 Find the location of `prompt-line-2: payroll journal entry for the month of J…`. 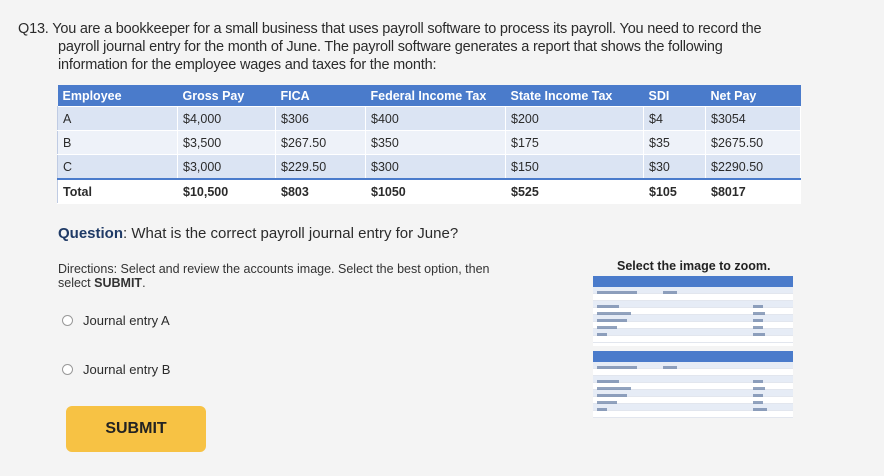

prompt-line-2: payroll journal entry for the month of J… is located at coordinates (390, 47).